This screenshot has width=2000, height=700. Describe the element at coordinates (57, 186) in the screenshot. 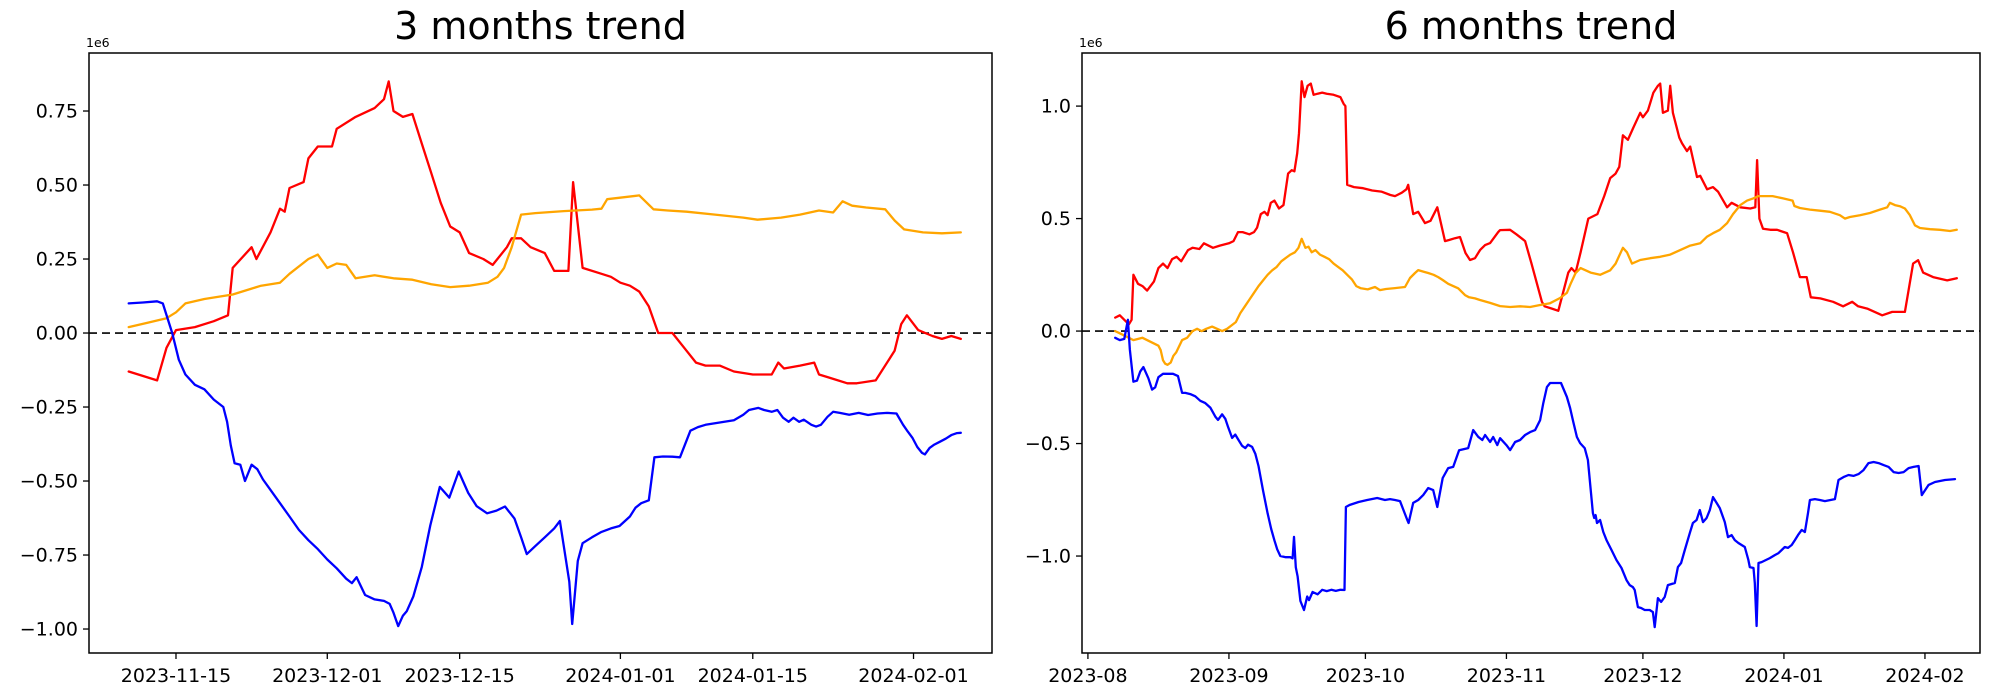

I see `y-tick-label: 0.50` at that location.